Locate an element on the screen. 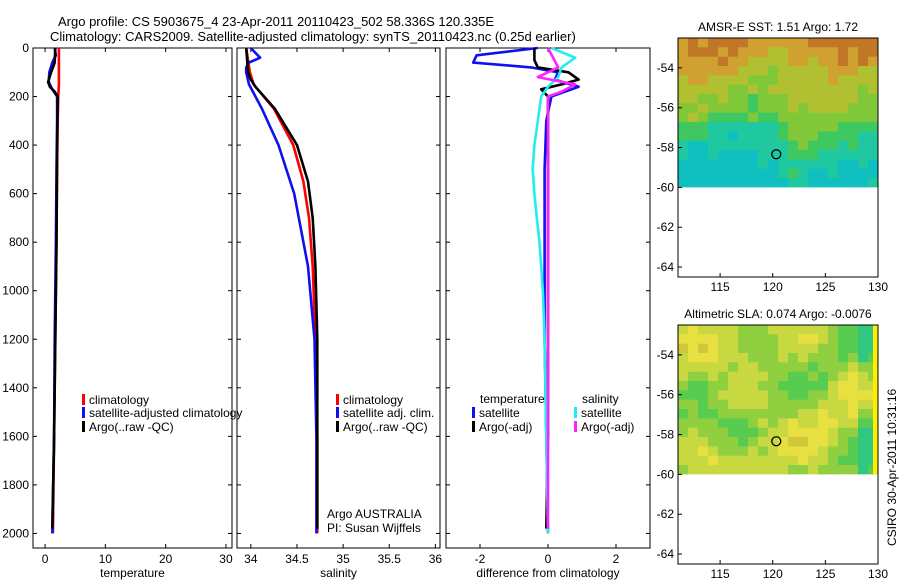 This screenshot has width=900, height=580. sla-map-lat-label: -62 is located at coordinates (666, 514).